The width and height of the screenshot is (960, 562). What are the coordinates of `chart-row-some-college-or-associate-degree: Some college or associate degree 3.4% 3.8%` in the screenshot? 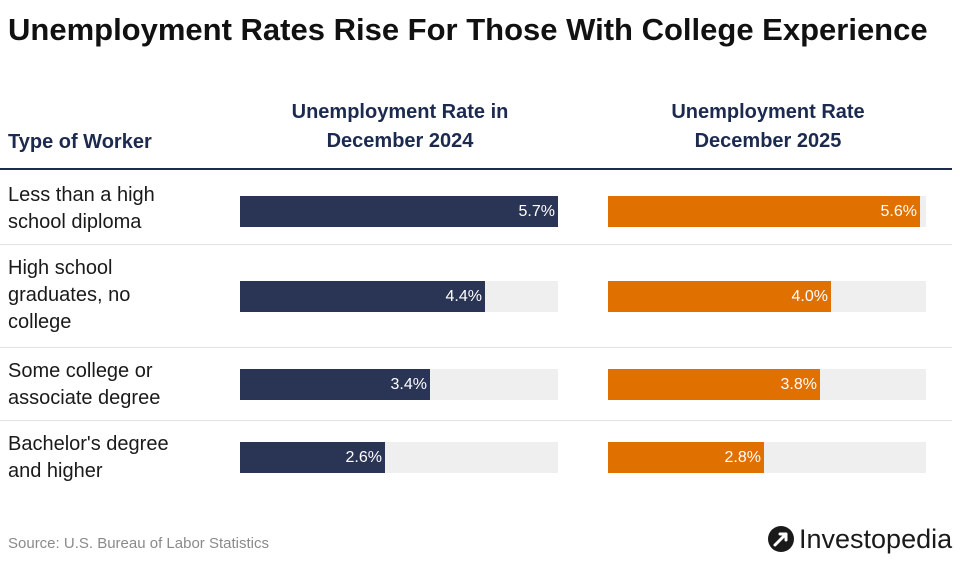 It's located at (476, 384).